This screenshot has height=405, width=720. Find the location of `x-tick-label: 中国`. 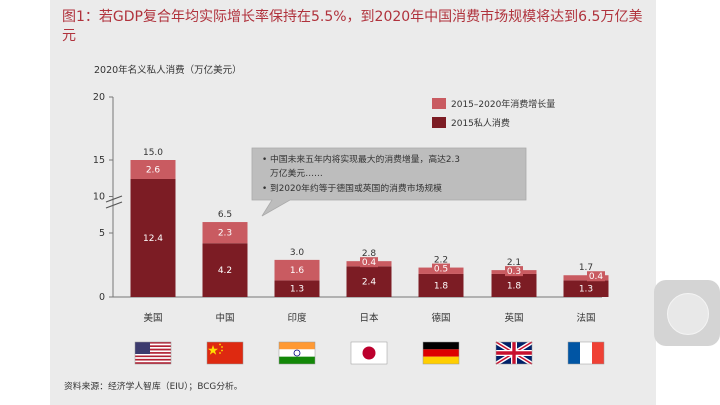

x-tick-label: 中国 is located at coordinates (224, 318).